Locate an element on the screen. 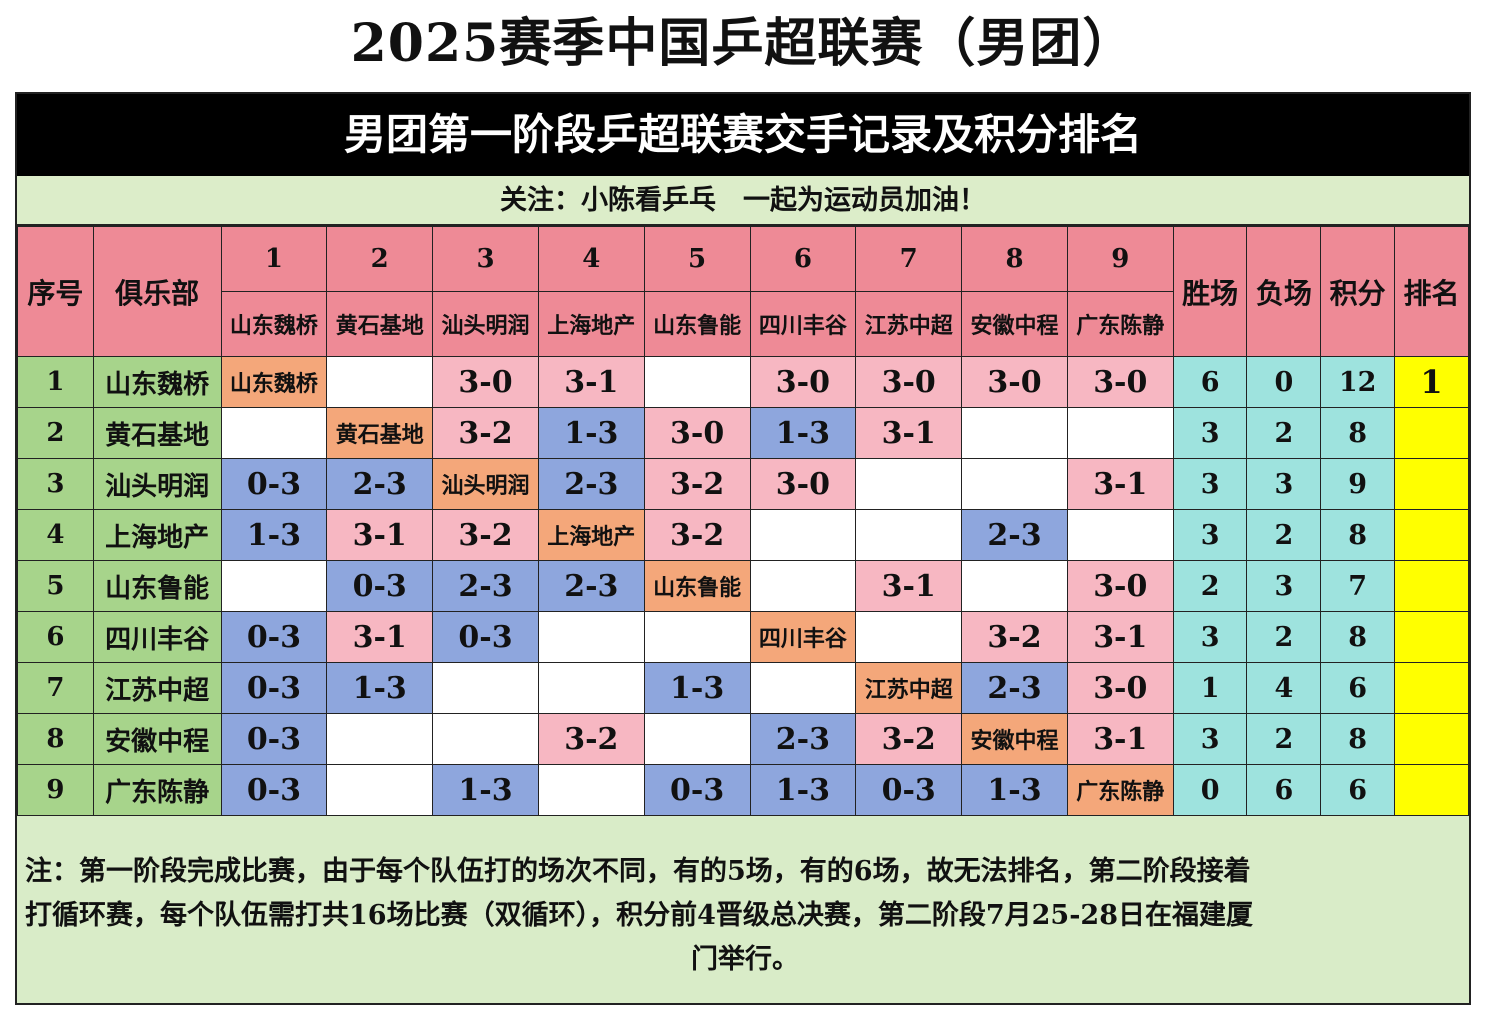 Image resolution: width=1486 pixels, height=1022 pixels. losses-cell: 4 is located at coordinates (1284, 688).